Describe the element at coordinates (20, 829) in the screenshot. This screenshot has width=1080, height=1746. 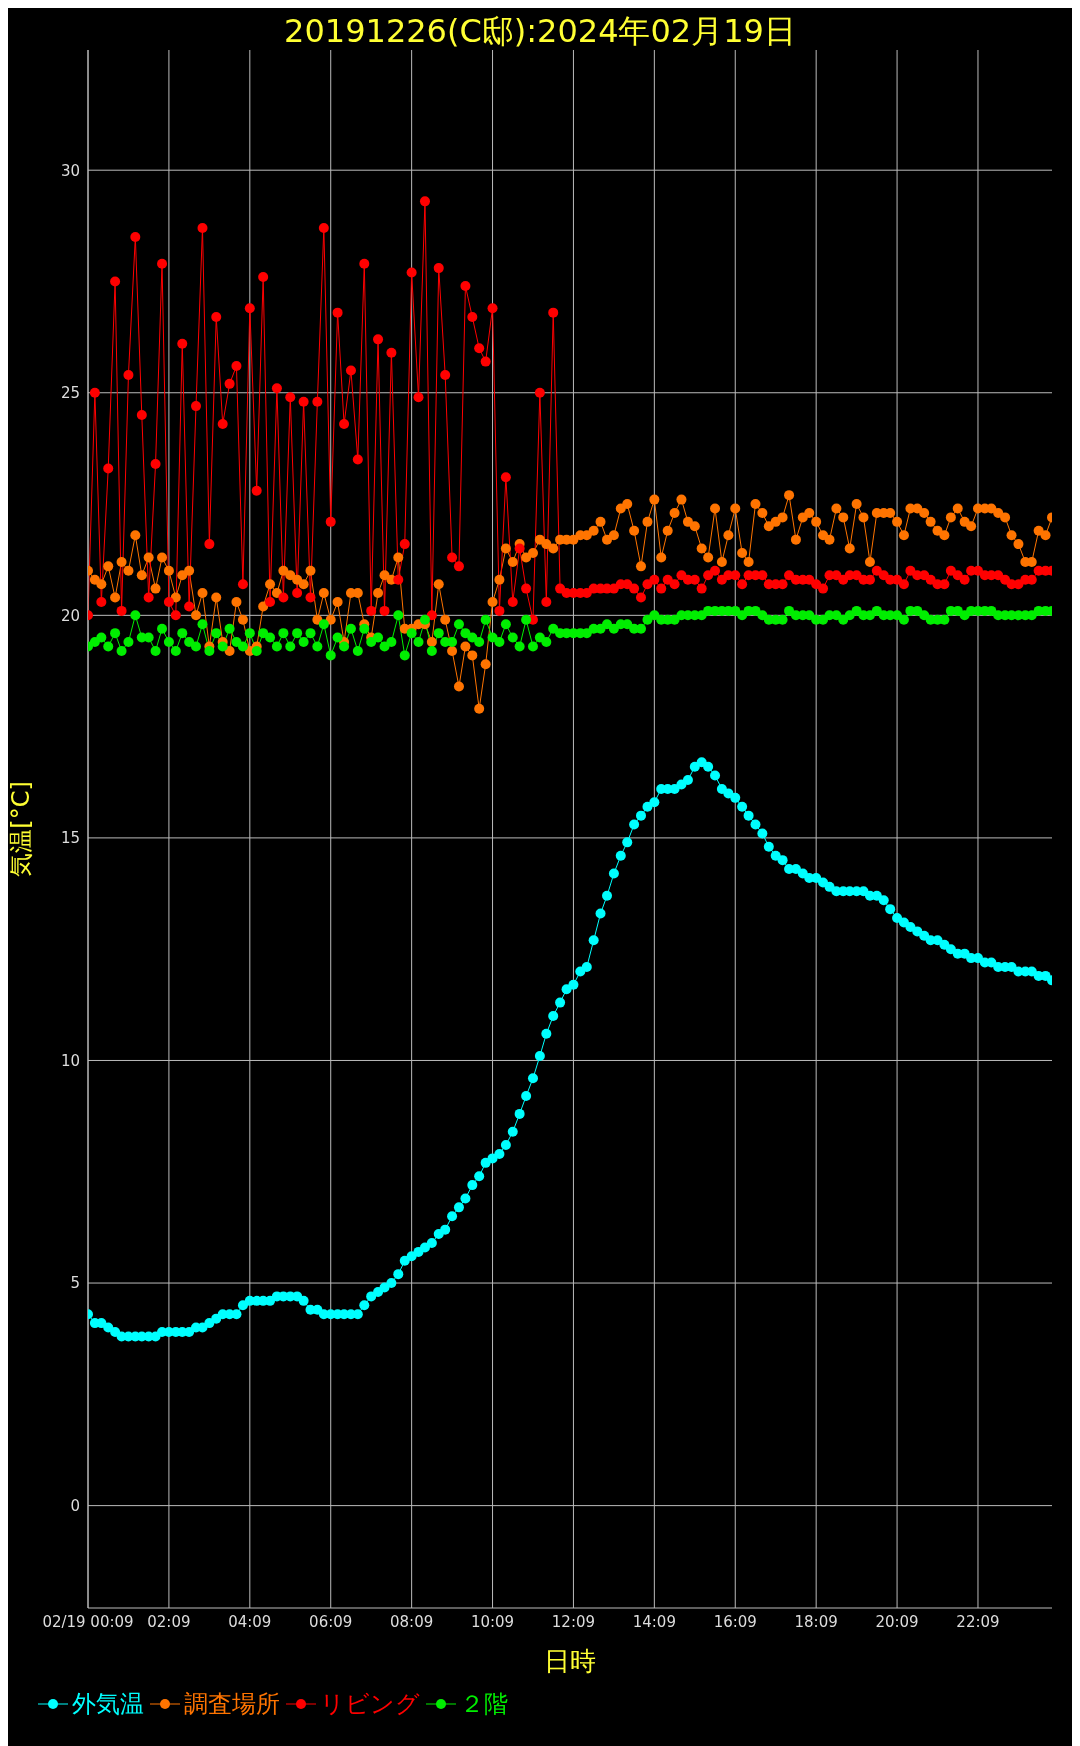
I see `y-axis-title: 気温[°C]` at that location.